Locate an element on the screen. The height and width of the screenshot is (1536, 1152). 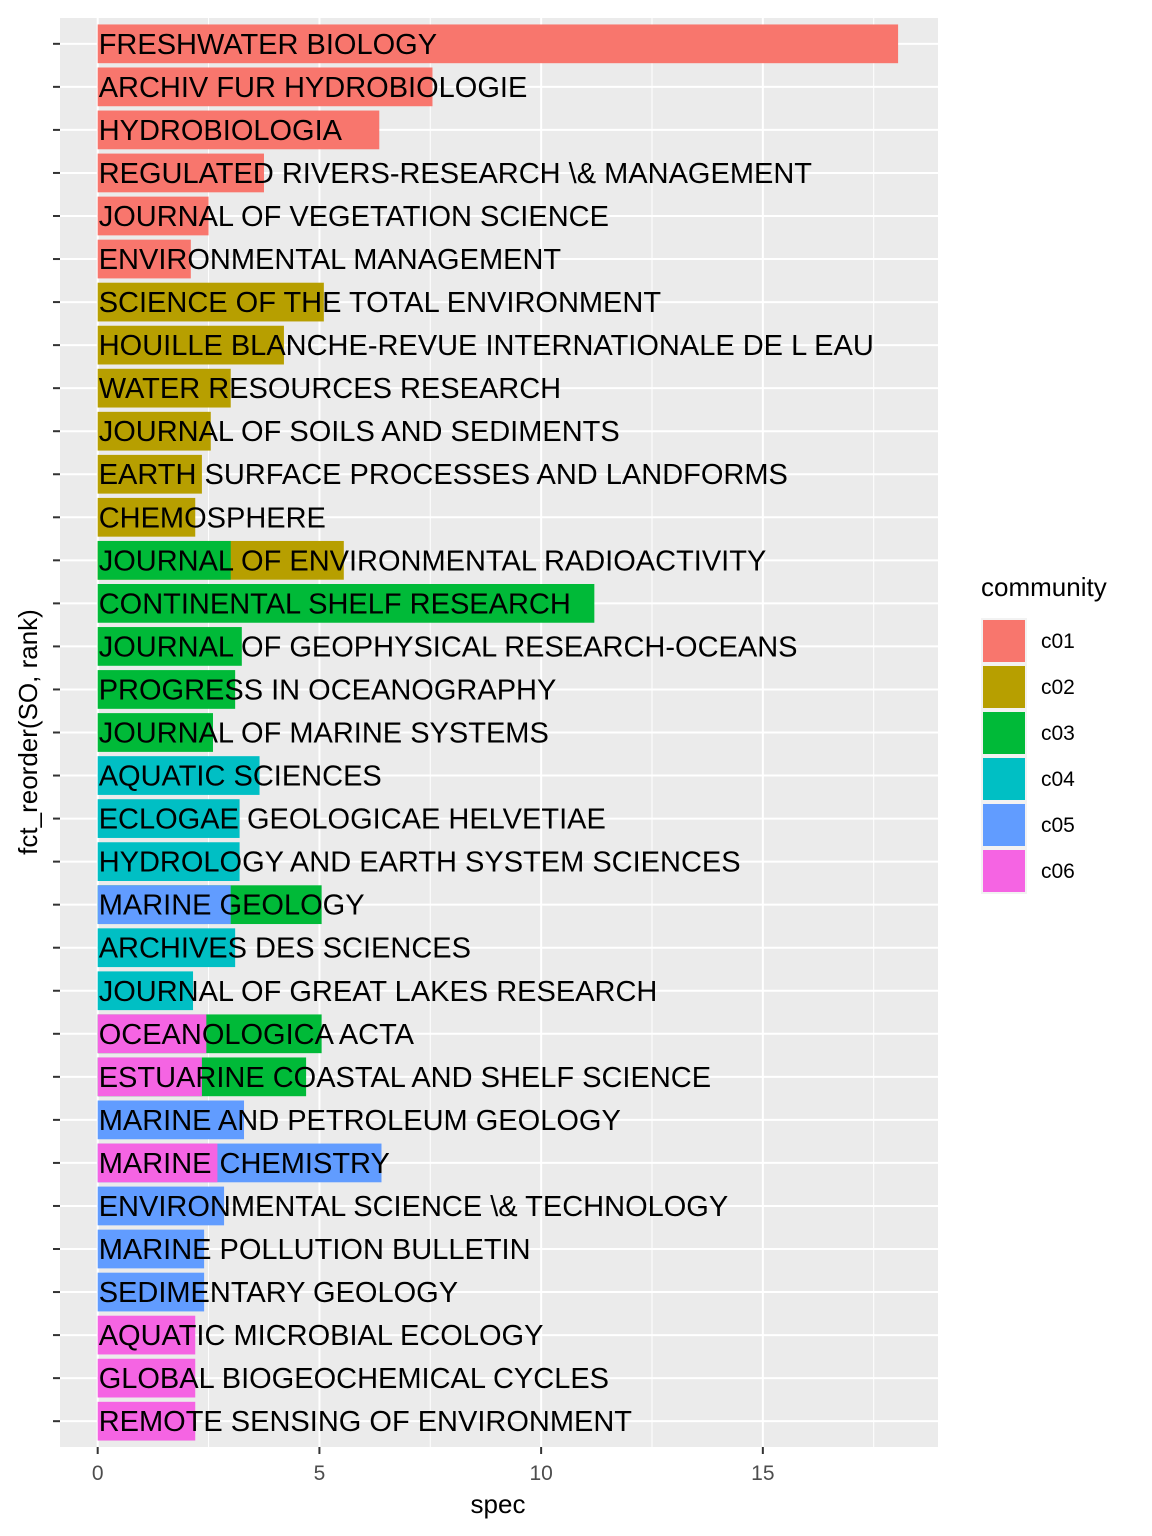
y-axis-ticks is located at coordinates (56, 732).